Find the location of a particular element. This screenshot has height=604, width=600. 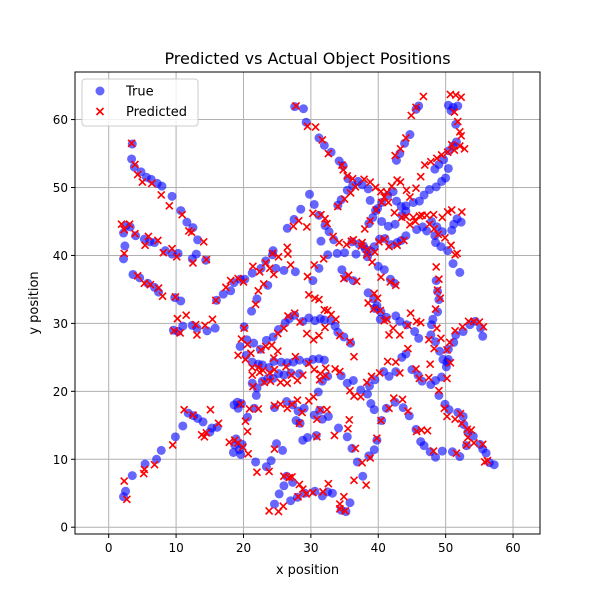

legend-predicted-label: Predicted is located at coordinates (156, 112).